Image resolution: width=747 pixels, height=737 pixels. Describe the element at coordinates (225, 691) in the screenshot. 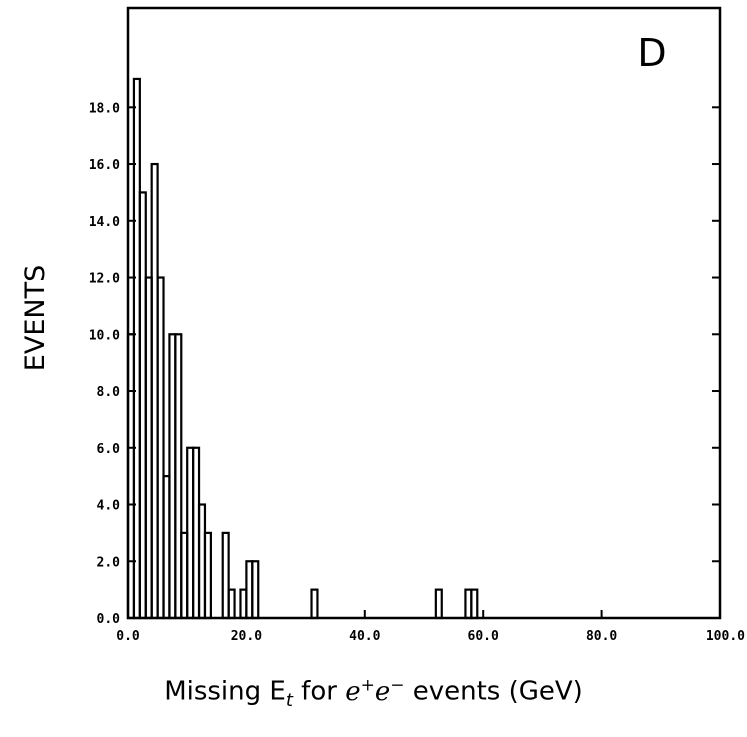

I see `x-axis-label-main: Missing E` at that location.